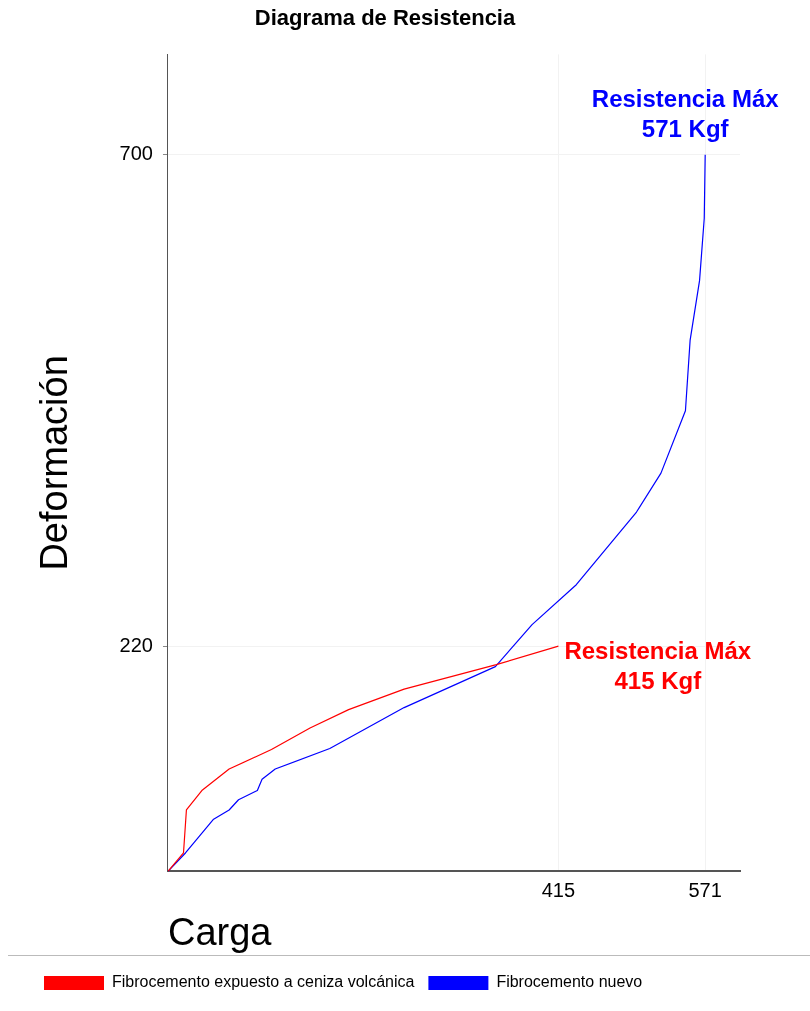  Describe the element at coordinates (658, 665) in the screenshot. I see `annotation: Resistencia Máx 415 Kgf` at that location.